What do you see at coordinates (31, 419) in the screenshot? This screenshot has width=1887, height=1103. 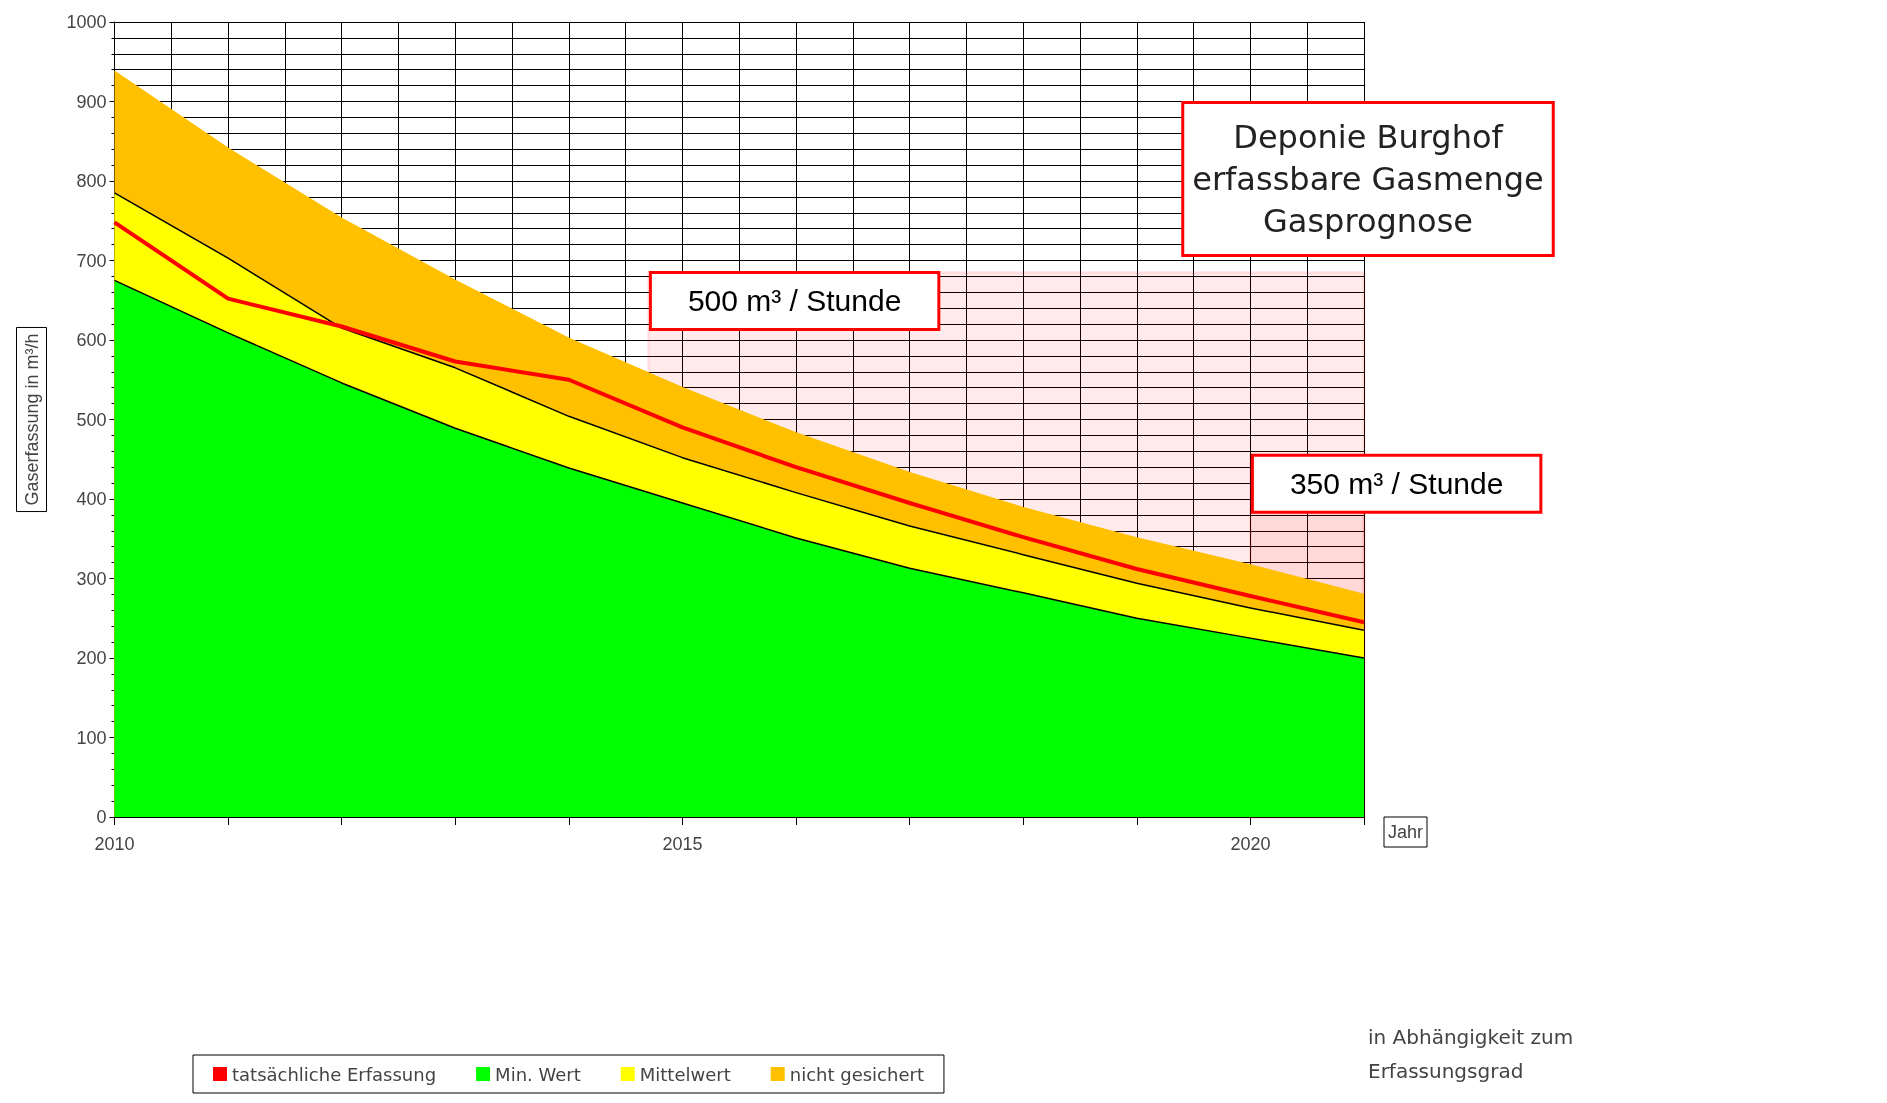 I see `y-axis-title: Gaserfassung in m³/h` at bounding box center [31, 419].